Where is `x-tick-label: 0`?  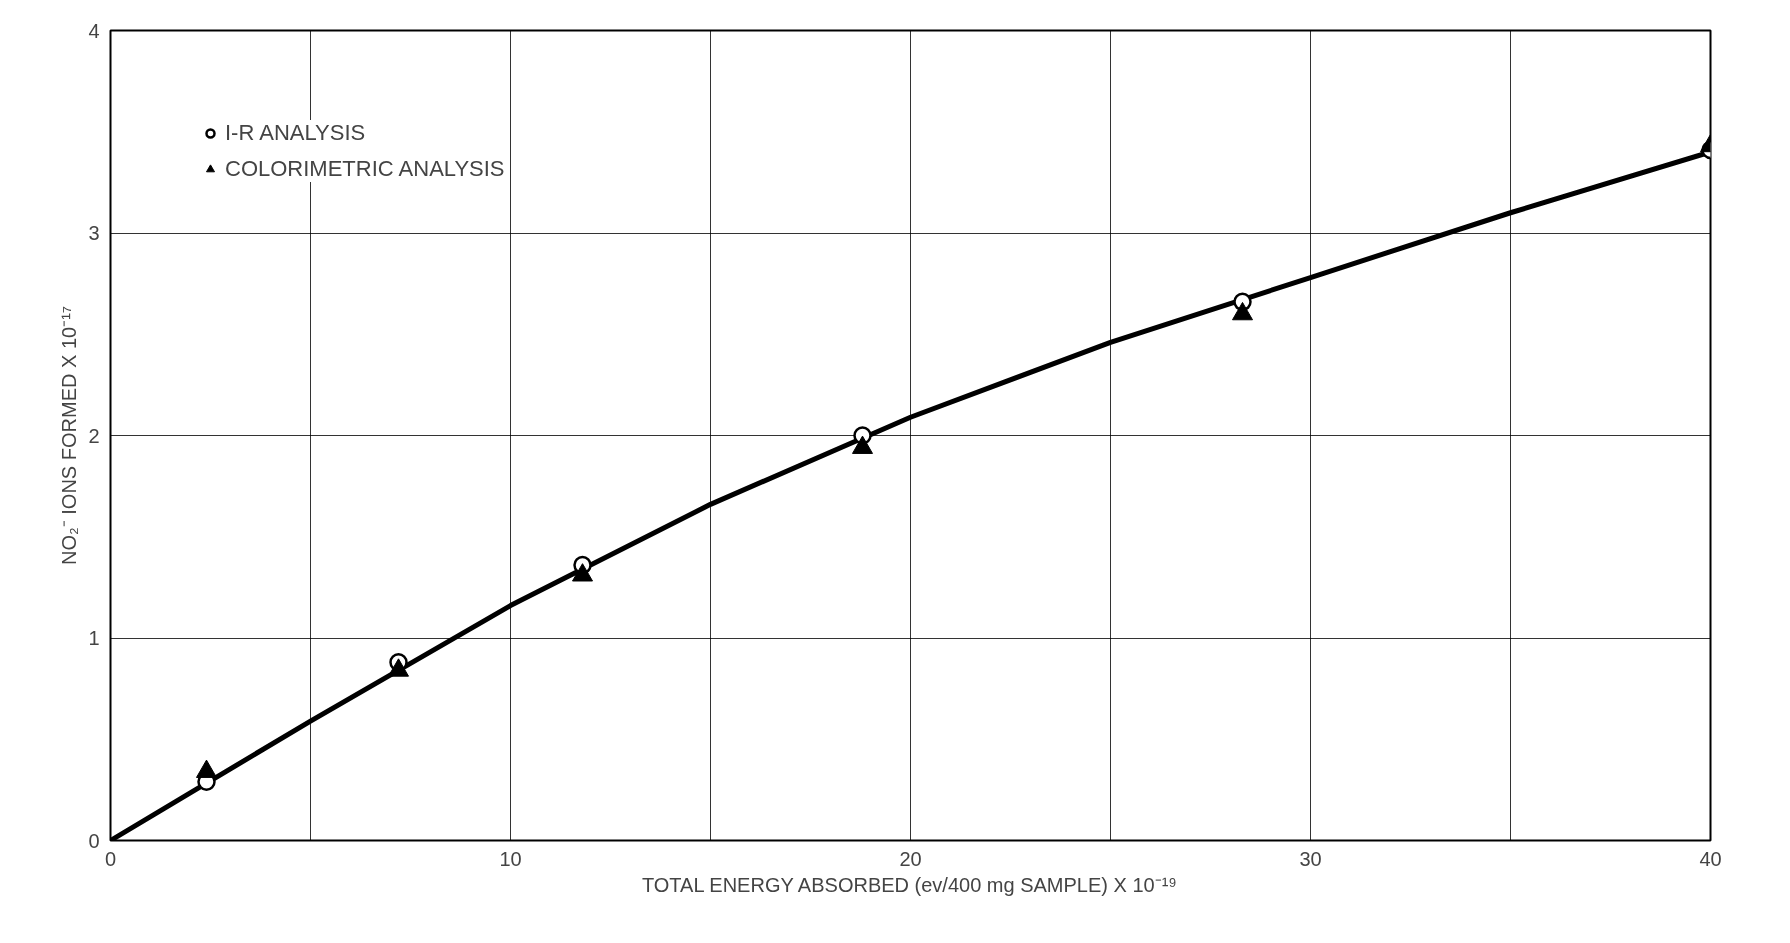
x-tick-label: 0 is located at coordinates (110, 858).